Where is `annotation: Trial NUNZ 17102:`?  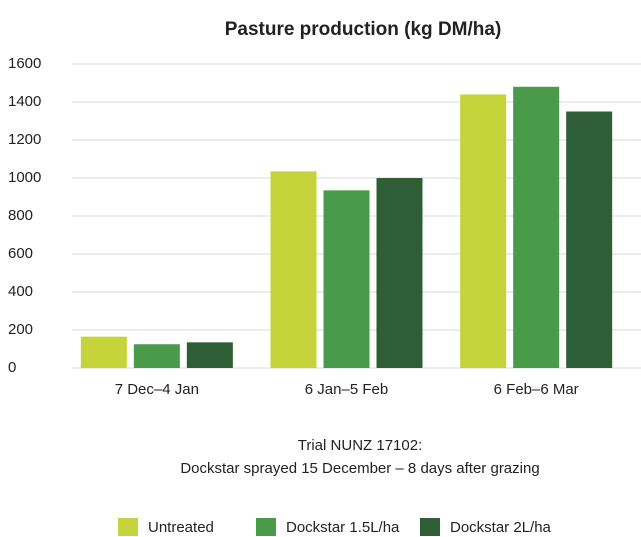
annotation: Trial NUNZ 17102: is located at coordinates (360, 445).